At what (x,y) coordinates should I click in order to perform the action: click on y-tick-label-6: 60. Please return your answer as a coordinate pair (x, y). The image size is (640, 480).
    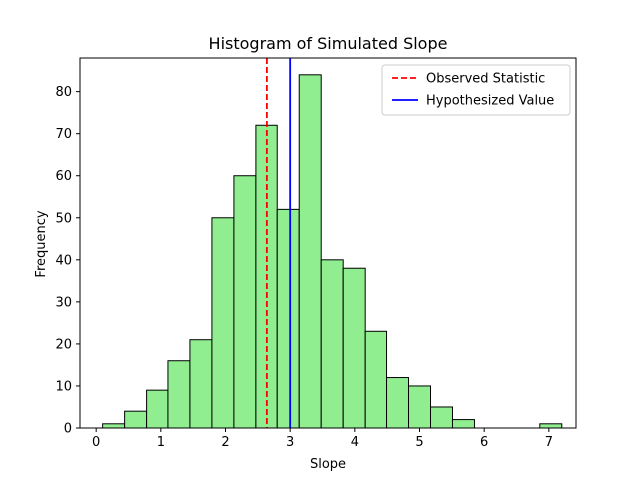
    Looking at the image, I should click on (63, 176).